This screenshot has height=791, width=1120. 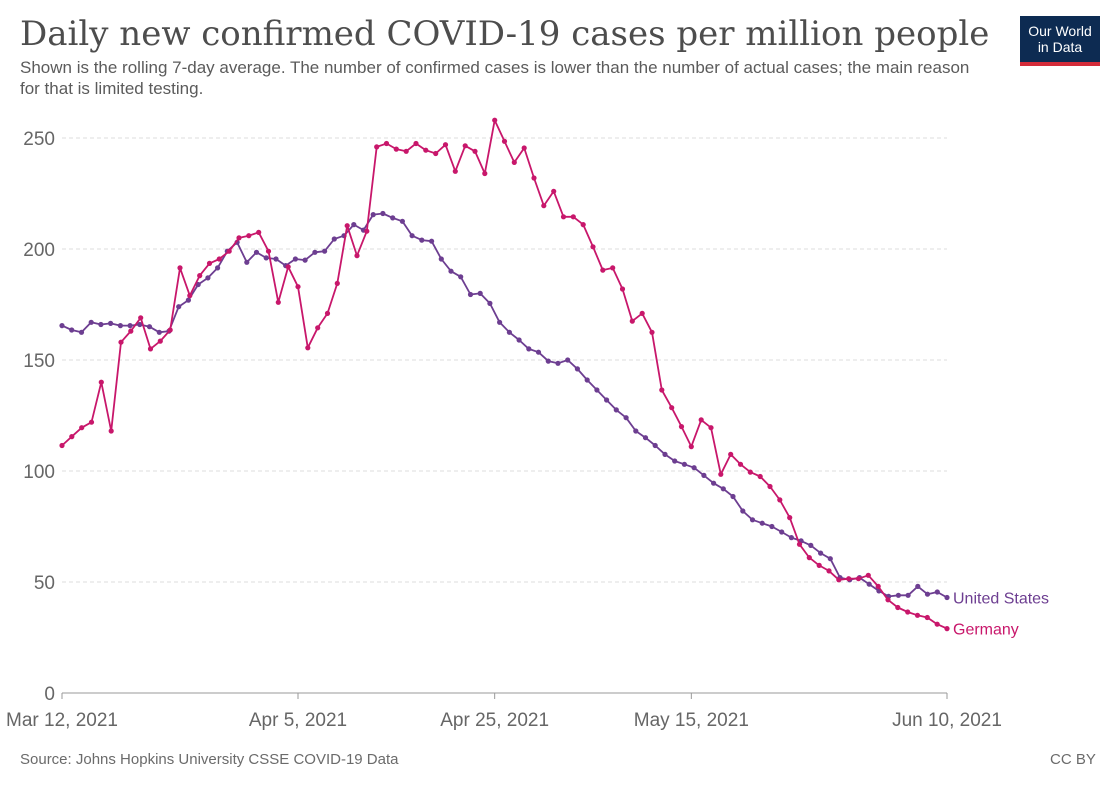 What do you see at coordinates (62, 720) in the screenshot?
I see `x-tick-label: Mar 12, 2021` at bounding box center [62, 720].